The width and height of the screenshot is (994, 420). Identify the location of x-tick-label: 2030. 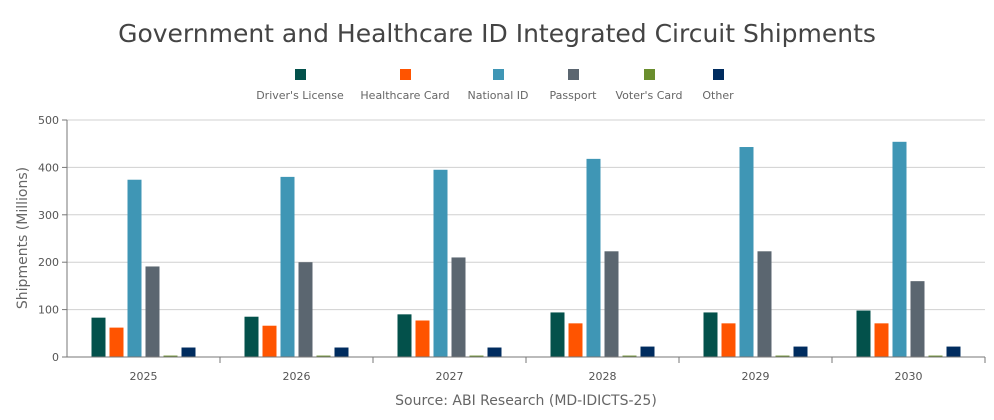
(909, 376).